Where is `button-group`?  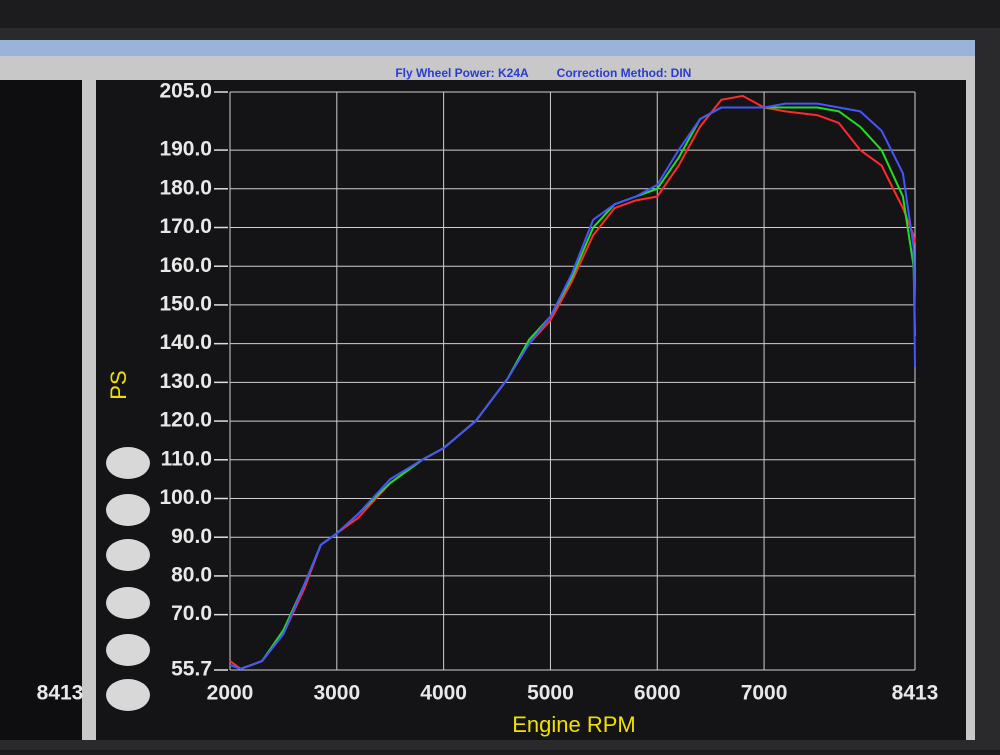 button-group is located at coordinates (128, 579).